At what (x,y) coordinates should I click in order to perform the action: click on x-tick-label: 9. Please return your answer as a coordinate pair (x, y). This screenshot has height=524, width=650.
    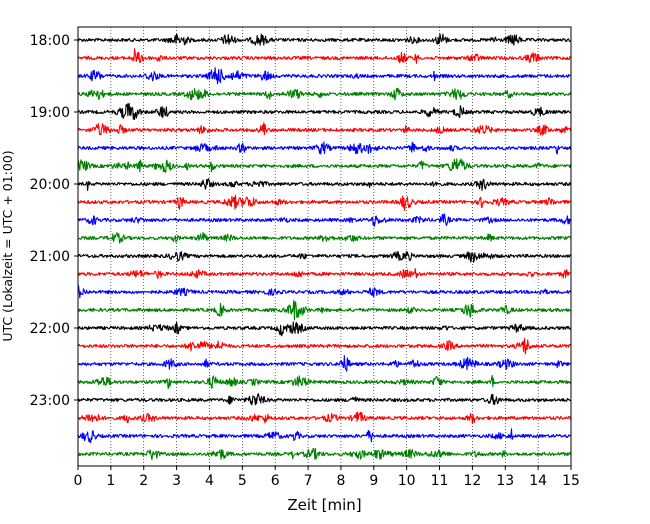
    Looking at the image, I should click on (373, 481).